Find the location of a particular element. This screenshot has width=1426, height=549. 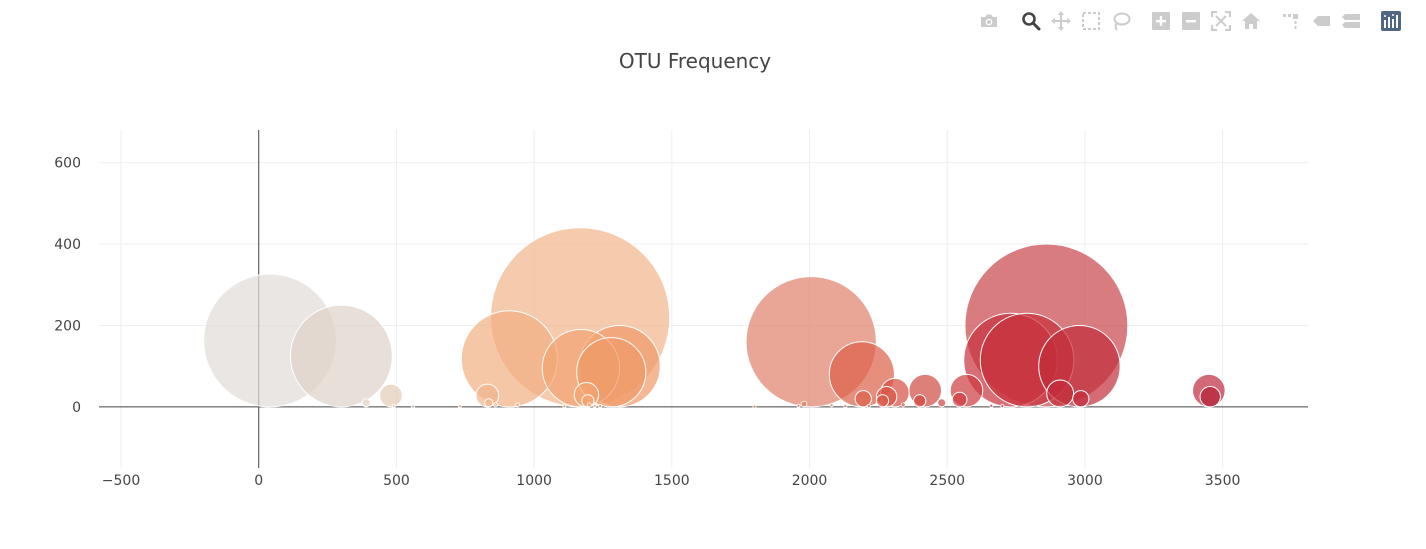

lasso-select-icon is located at coordinates (1121, 21).